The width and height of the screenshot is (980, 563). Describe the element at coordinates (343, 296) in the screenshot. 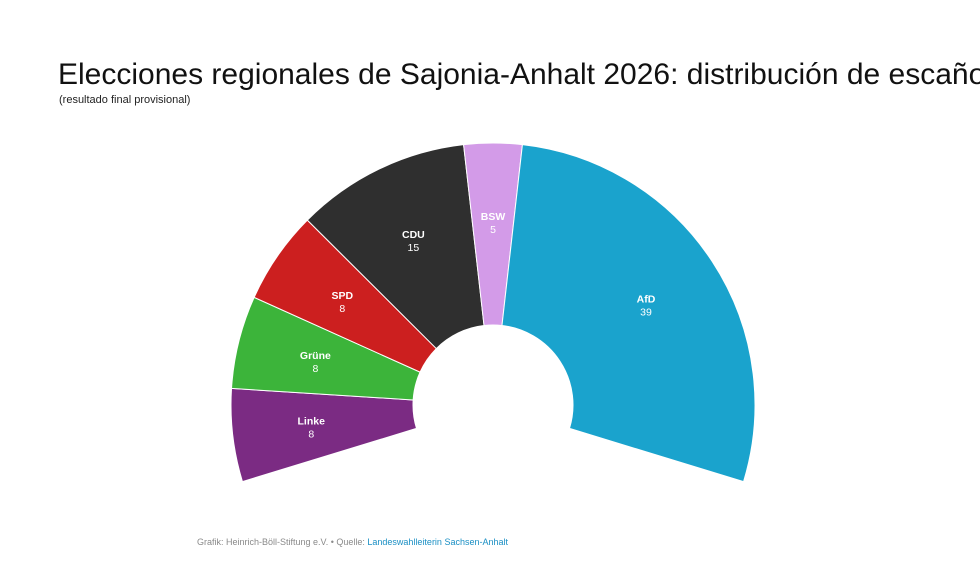

I see `slice-label-spd: SPD` at that location.